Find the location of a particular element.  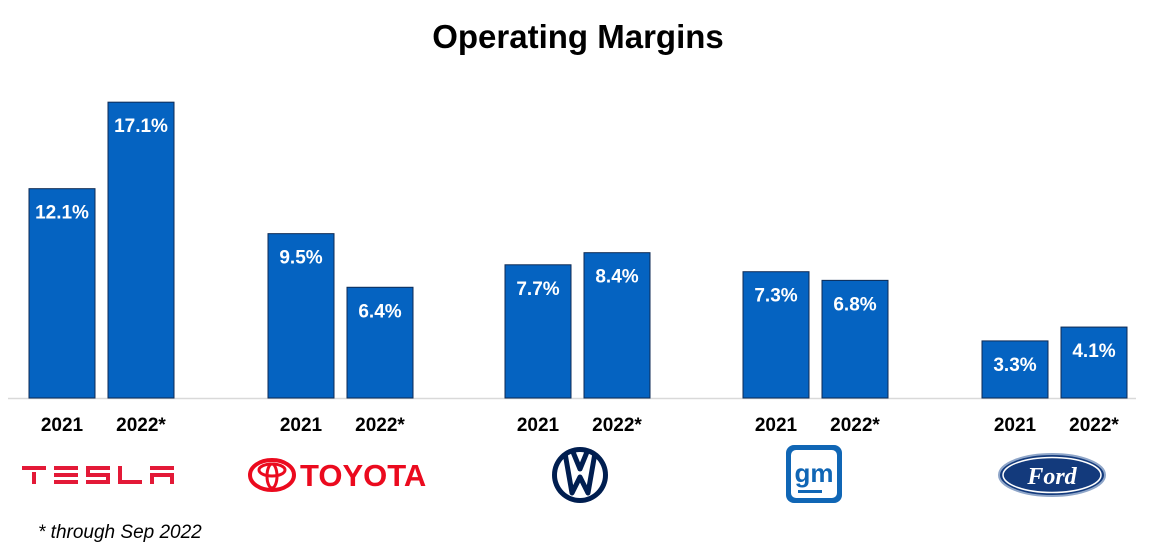

bar-group-tesla: 12.1% 2021 17.1% 2022* is located at coordinates (101, 268).